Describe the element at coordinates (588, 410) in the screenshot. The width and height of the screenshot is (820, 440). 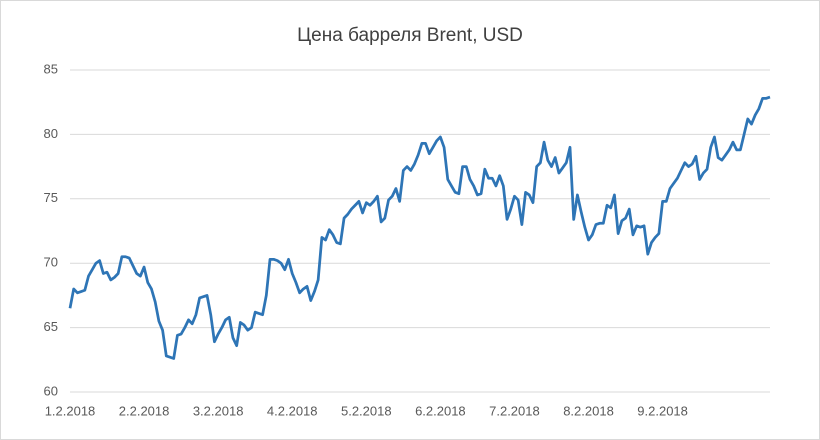
I see `x-tick-label: 8.2.2018` at that location.